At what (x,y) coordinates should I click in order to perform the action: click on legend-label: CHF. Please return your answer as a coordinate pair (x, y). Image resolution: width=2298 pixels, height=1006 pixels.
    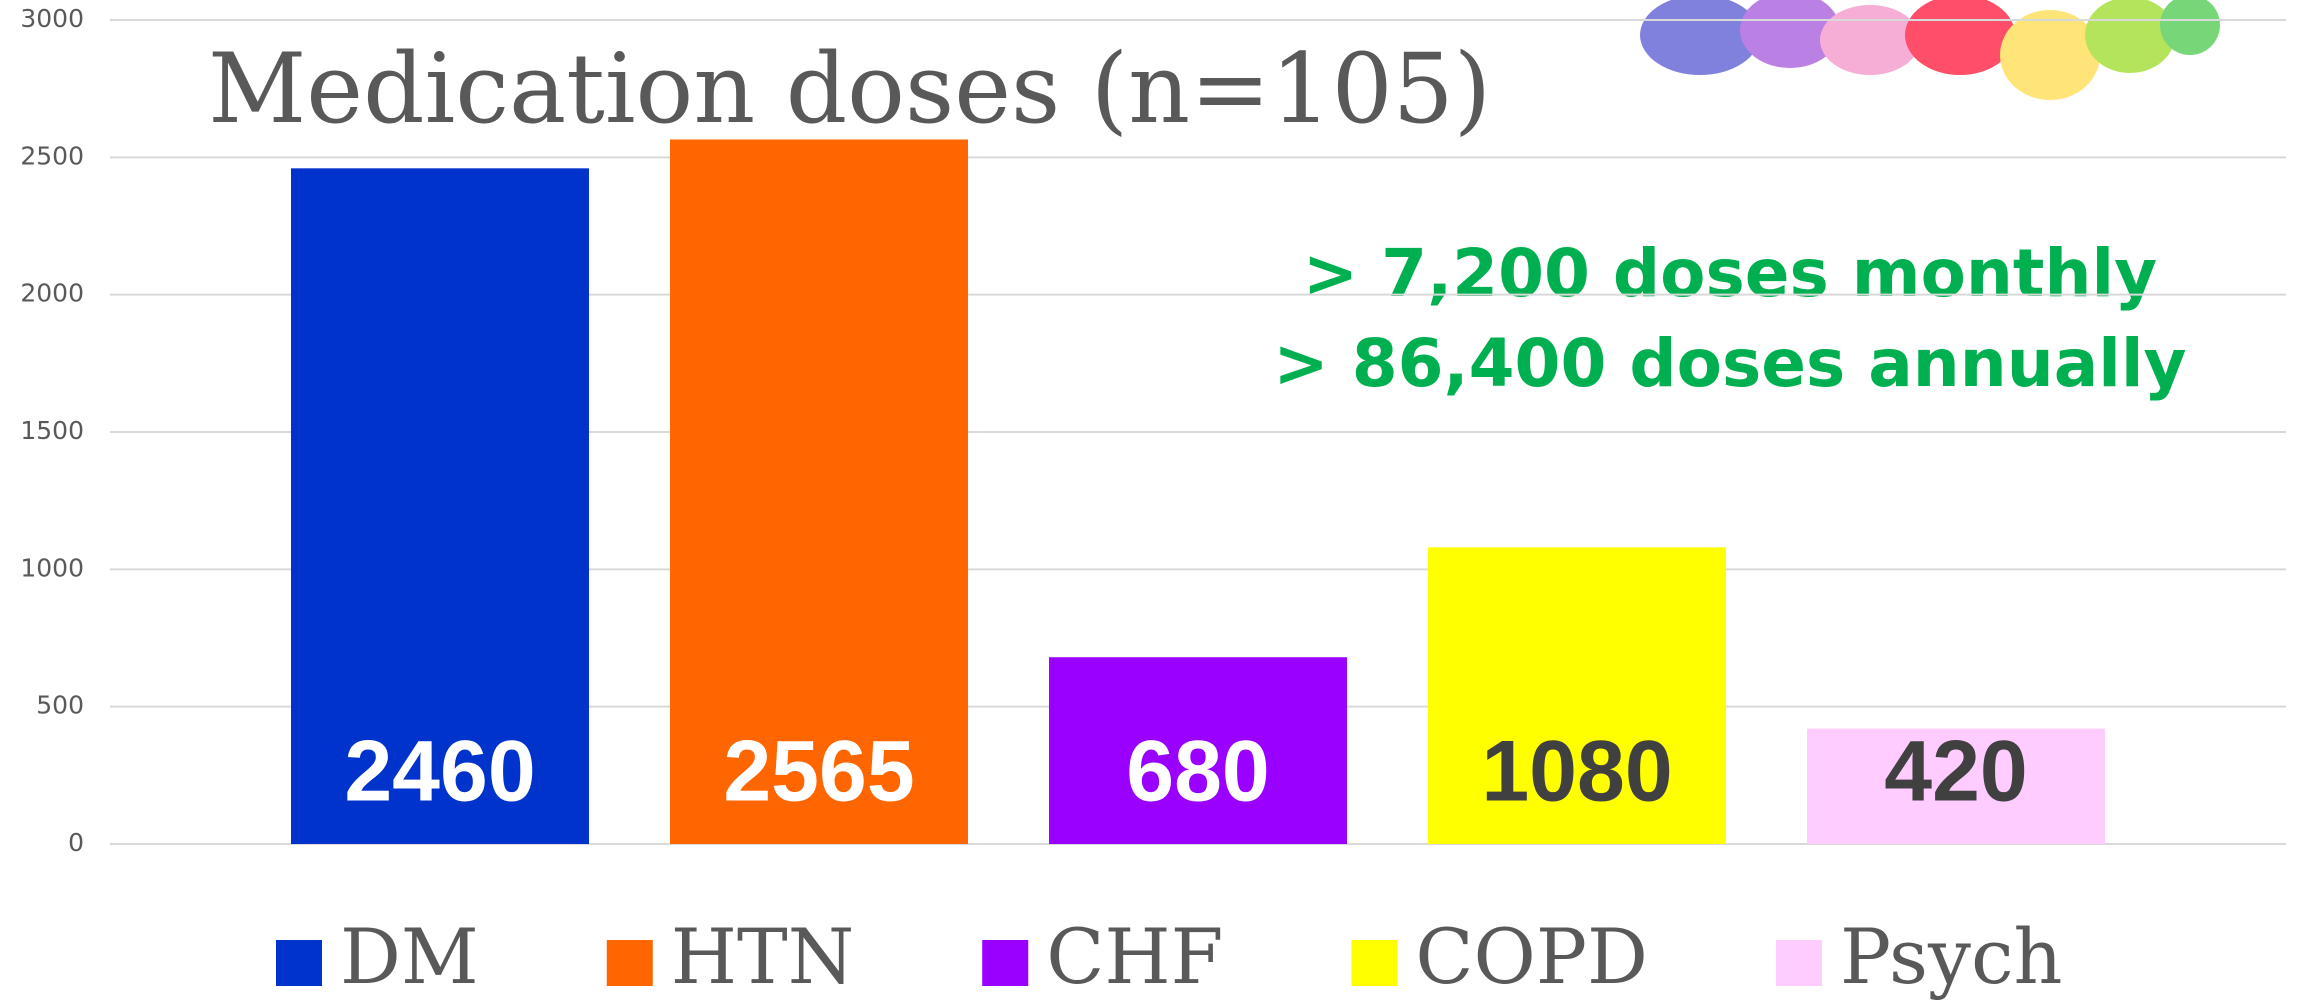
    Looking at the image, I should click on (1134, 956).